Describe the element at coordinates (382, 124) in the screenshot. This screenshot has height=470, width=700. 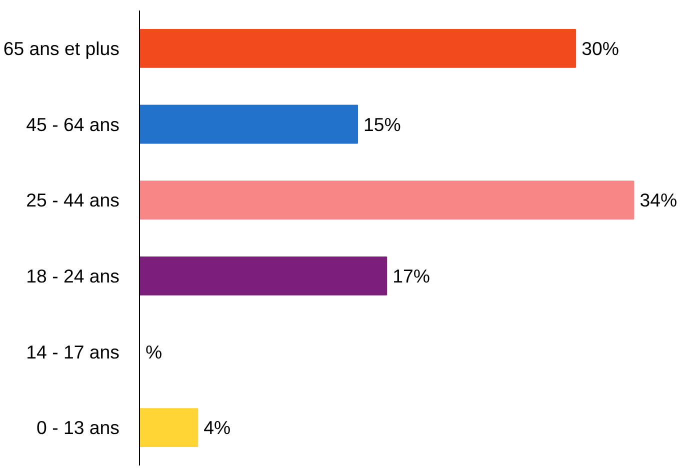
I see `data-label: 15%` at that location.